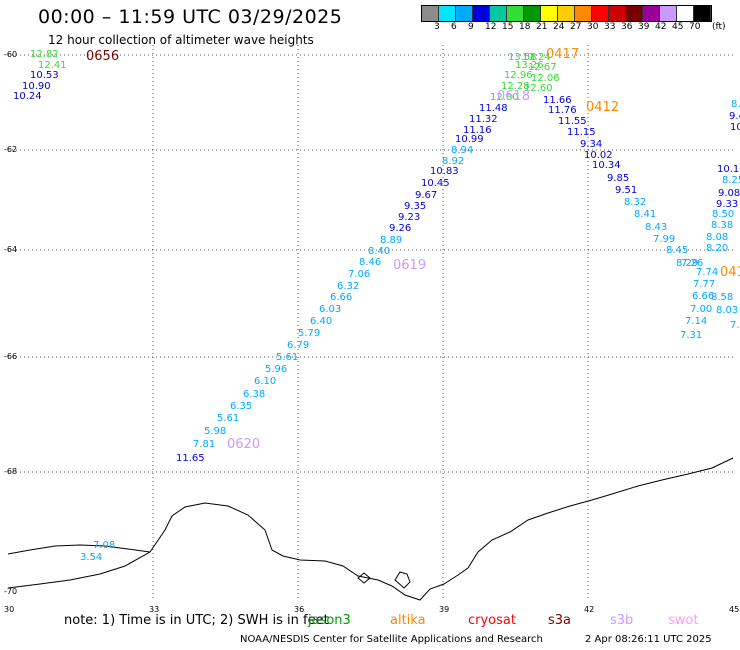 Image resolution: width=740 pixels, height=650 pixels. What do you see at coordinates (477, 130) in the screenshot?
I see `wave-height-value: 11.16` at bounding box center [477, 130].